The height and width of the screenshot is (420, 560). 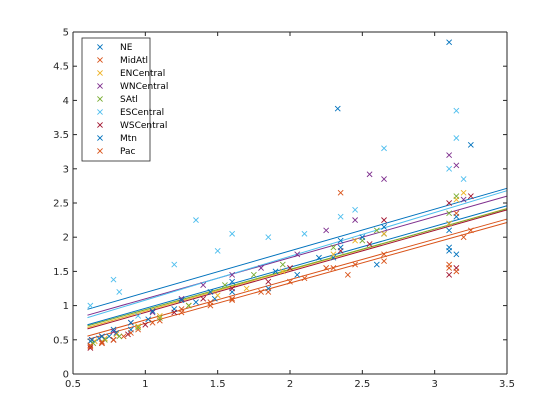 What do you see at coordinates (61, 67) in the screenshot?
I see `y-tick-label: 4.5` at bounding box center [61, 67].